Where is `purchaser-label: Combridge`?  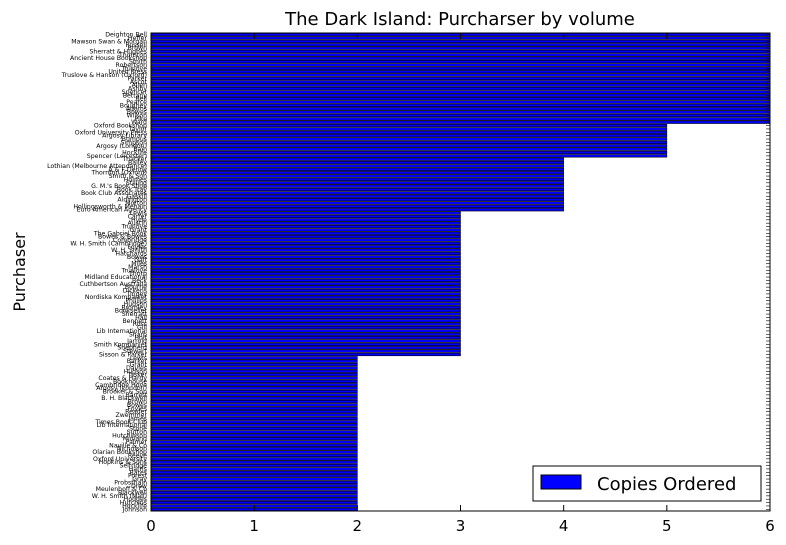 purchaser-label: Combridge is located at coordinates (130, 240).